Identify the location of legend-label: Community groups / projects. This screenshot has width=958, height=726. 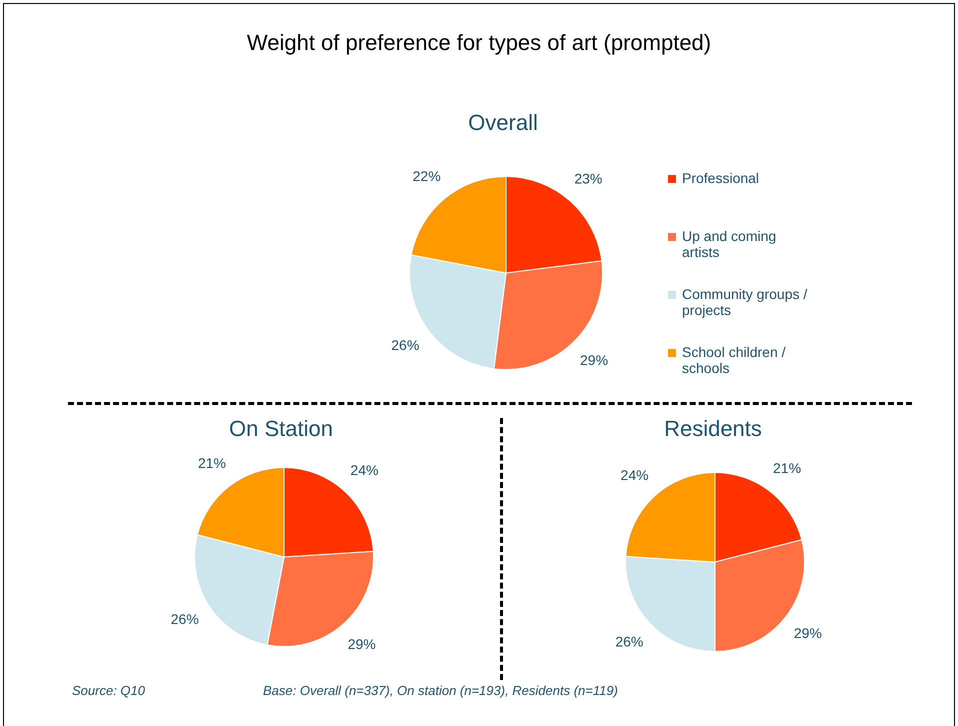
(745, 302).